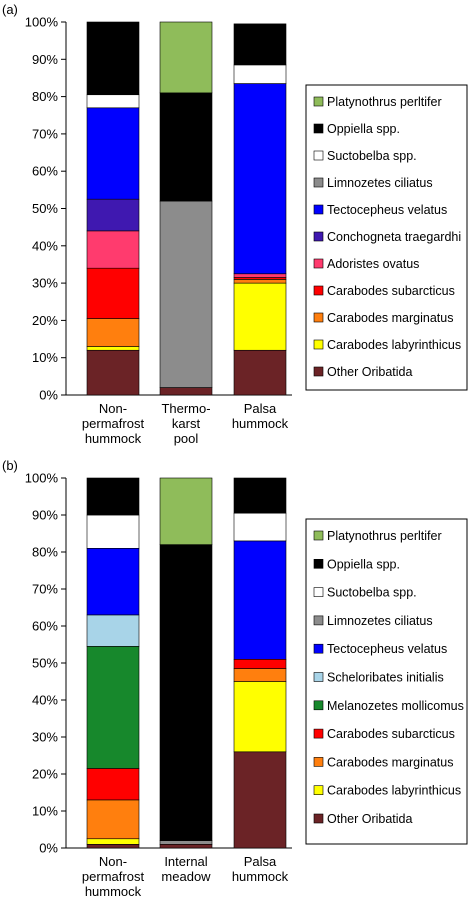 This screenshot has height=900, width=471. Describe the element at coordinates (42, 478) in the screenshot. I see `y-tick-label: 100%` at that location.